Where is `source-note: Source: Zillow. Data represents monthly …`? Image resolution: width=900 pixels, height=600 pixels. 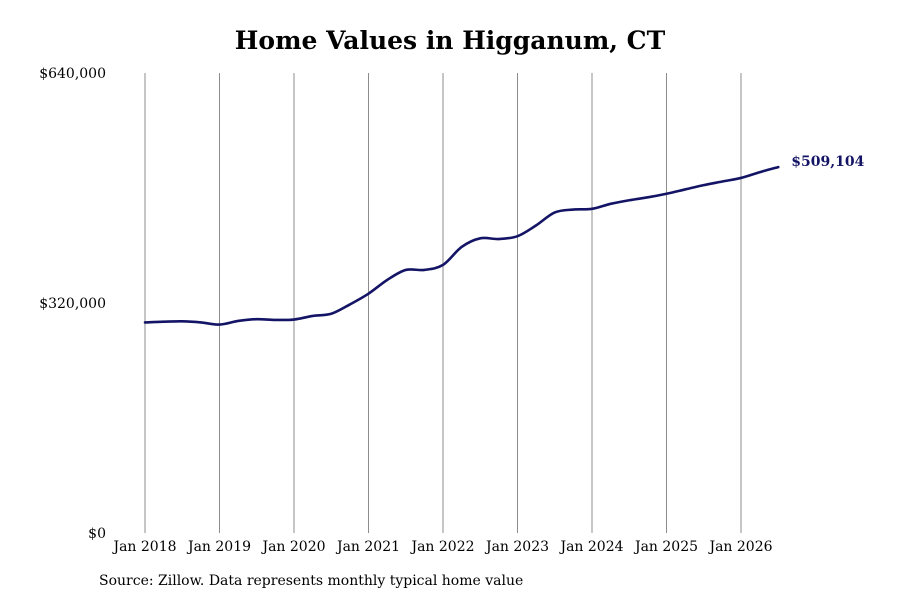 source-note: Source: Zillow. Data represents monthly … is located at coordinates (311, 581).